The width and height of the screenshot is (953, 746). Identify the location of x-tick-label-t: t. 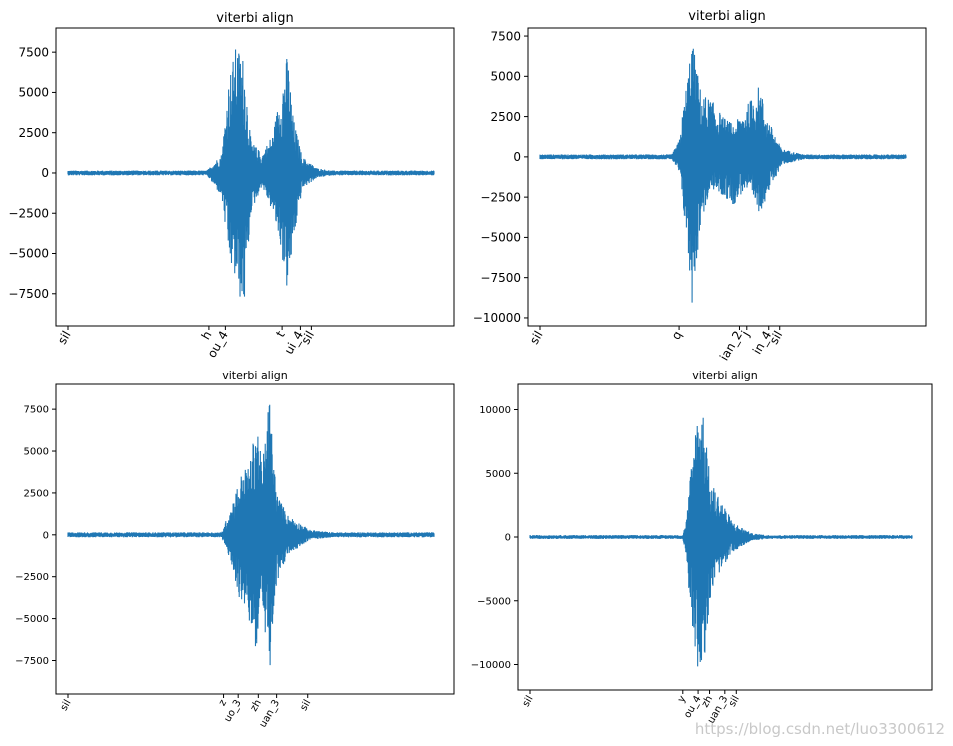
(280, 333).